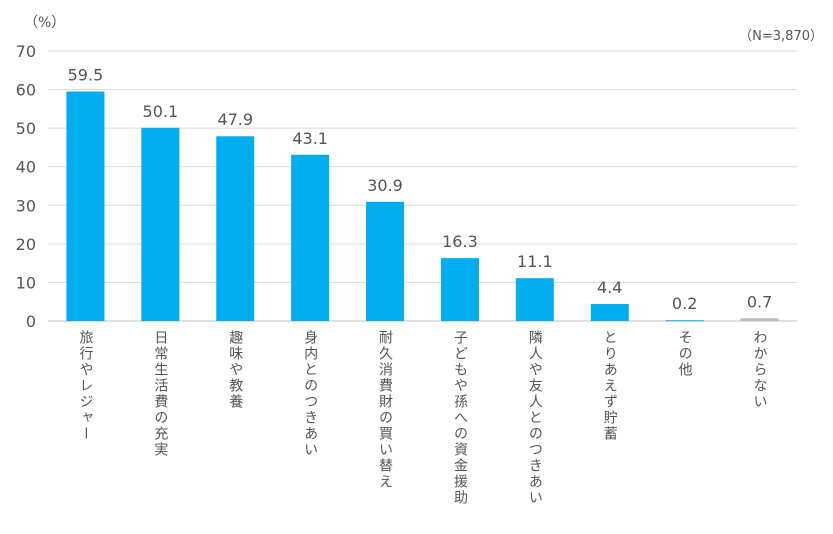 The image size is (833, 534). I want to click on y-tick-label: 0, so click(31, 321).